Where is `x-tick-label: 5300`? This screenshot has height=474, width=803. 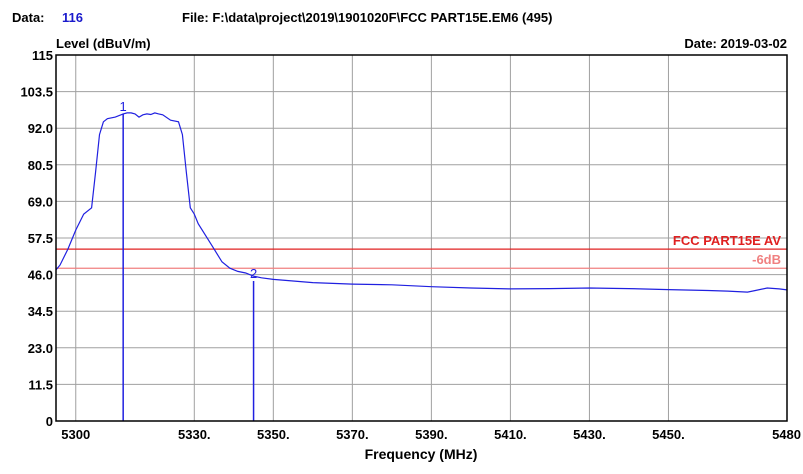 x-tick-label: 5300 is located at coordinates (75, 434).